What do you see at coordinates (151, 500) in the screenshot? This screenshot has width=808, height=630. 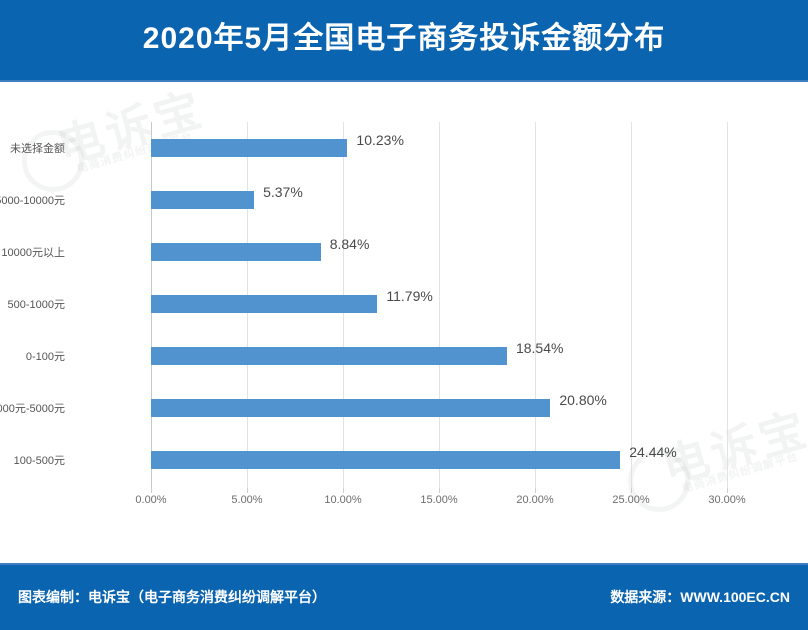 I see `x-tick-label: 0.00%` at bounding box center [151, 500].